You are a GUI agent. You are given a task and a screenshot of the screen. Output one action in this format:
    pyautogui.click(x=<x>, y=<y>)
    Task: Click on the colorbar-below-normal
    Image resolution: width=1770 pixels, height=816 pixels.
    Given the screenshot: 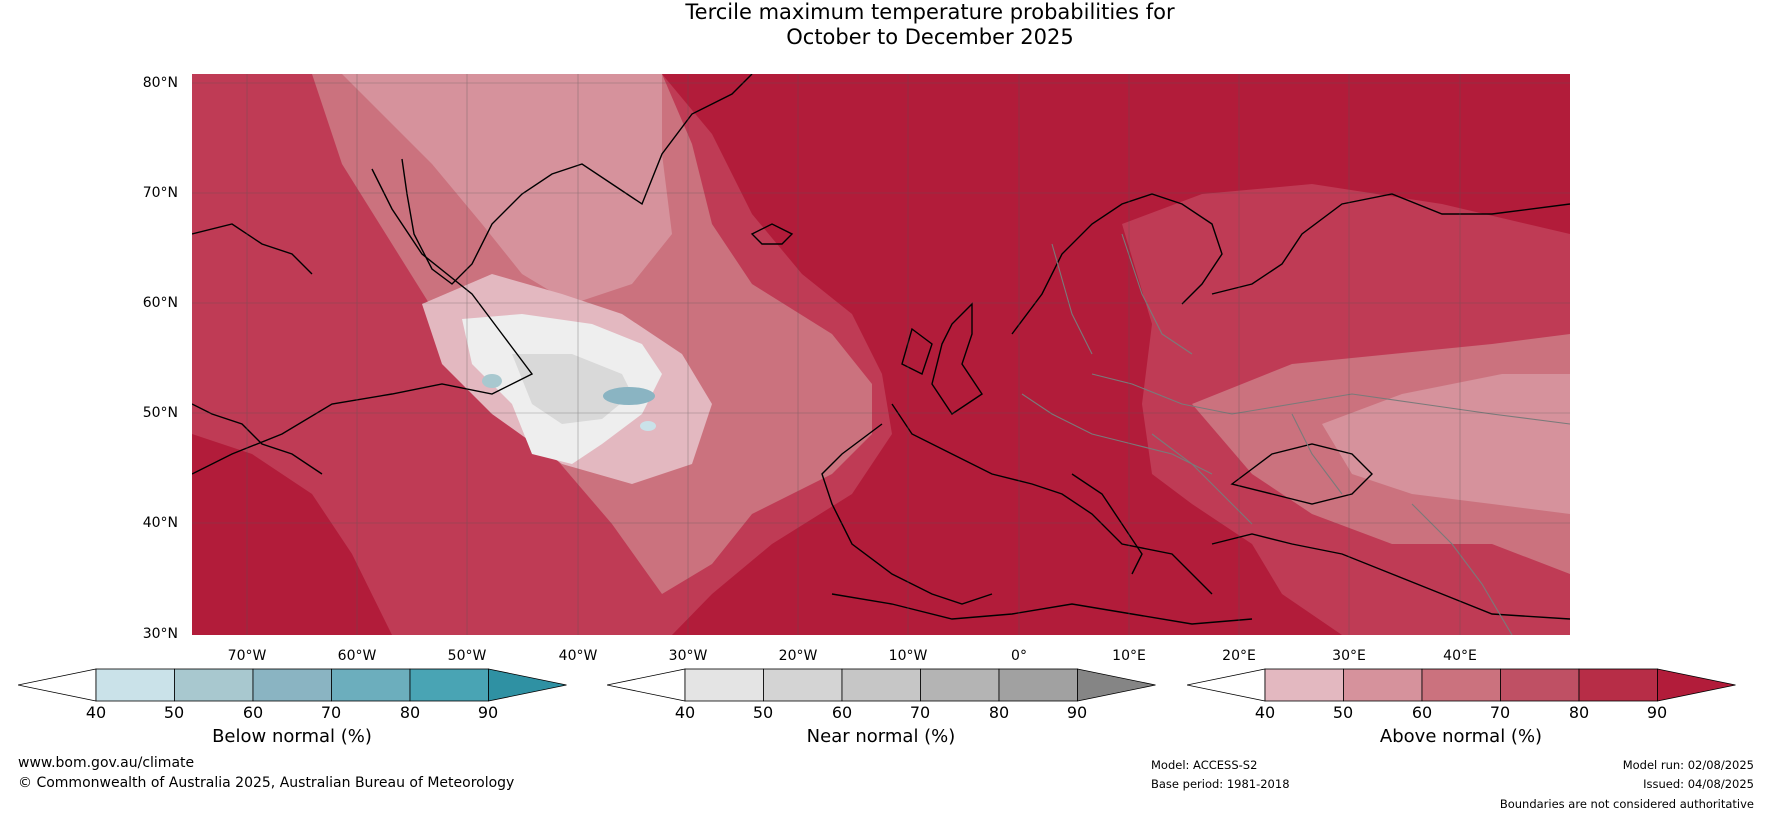 What is the action you would take?
    pyautogui.click(x=292, y=685)
    